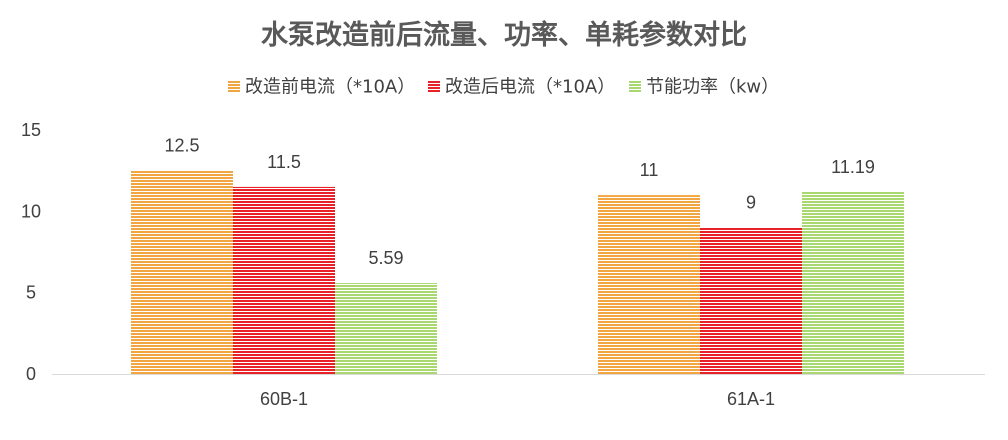  What do you see at coordinates (385, 258) in the screenshot?
I see `data-label: 5.59` at bounding box center [385, 258].